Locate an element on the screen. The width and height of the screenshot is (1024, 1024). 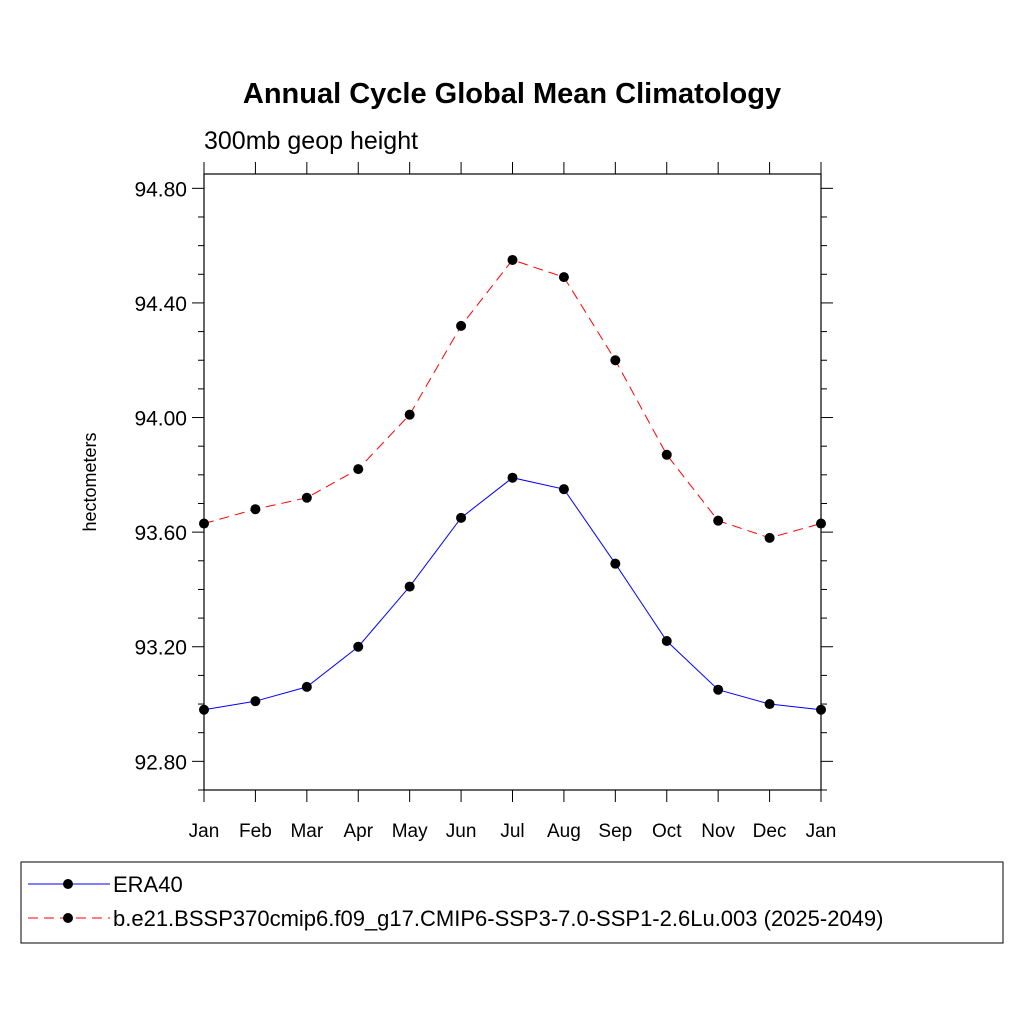
x-tick-label: May is located at coordinates (410, 831).